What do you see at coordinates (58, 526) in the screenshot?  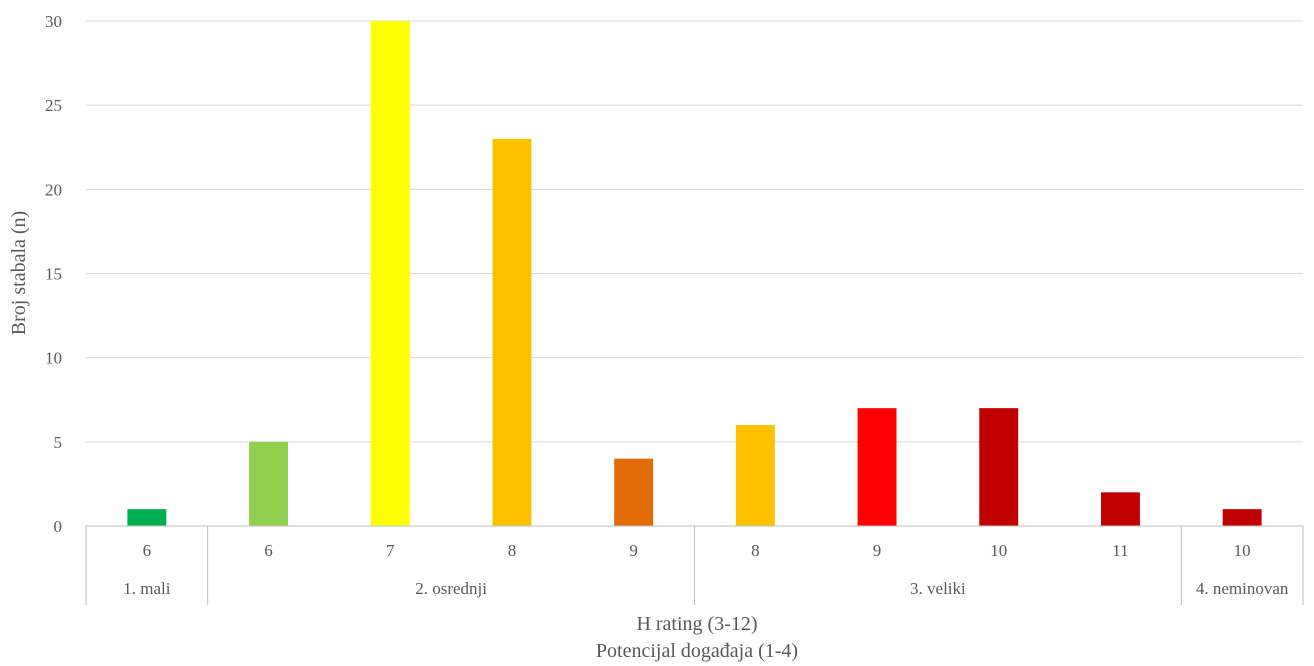 I see `y-tick-label: 0` at bounding box center [58, 526].